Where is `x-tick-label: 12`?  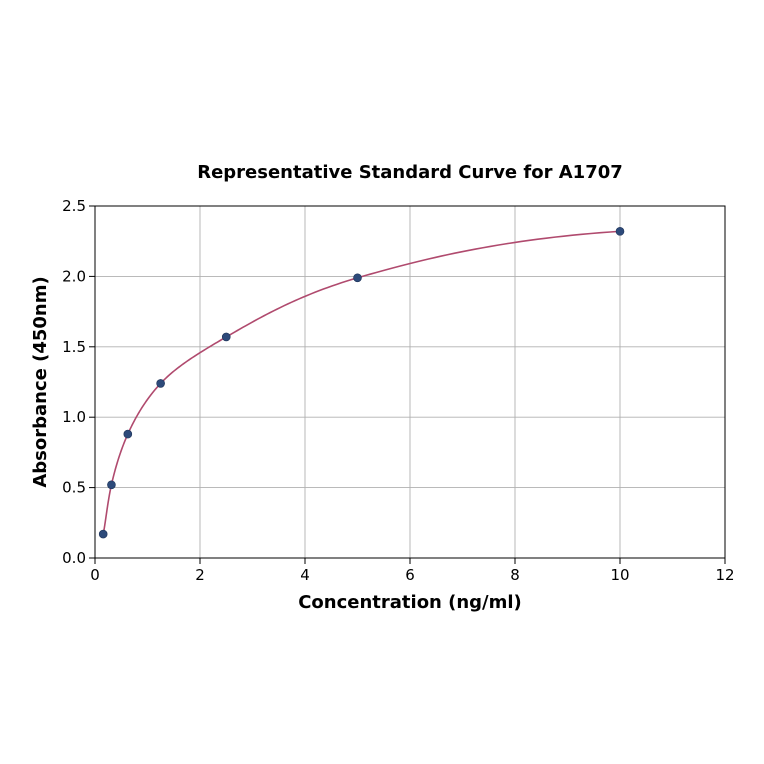
x-tick-label: 12 is located at coordinates (724, 575).